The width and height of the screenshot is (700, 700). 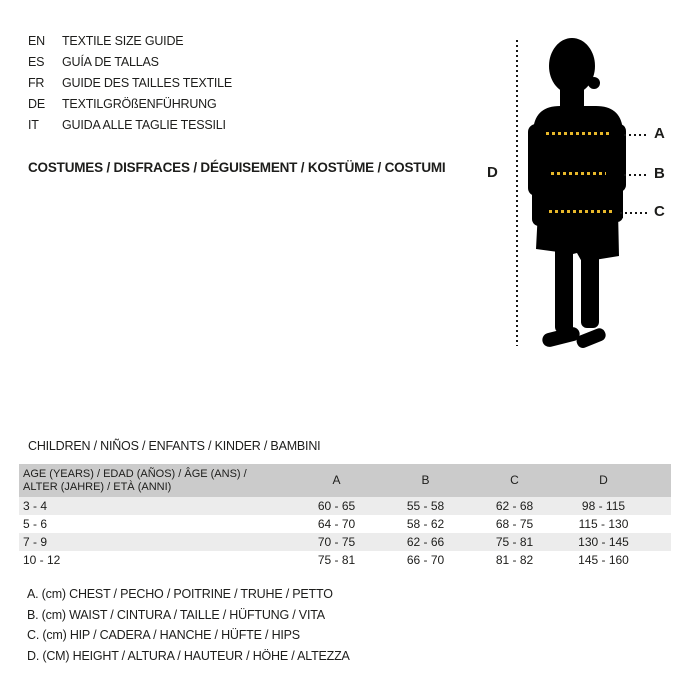 I want to click on language-code: IT, so click(x=33, y=125).